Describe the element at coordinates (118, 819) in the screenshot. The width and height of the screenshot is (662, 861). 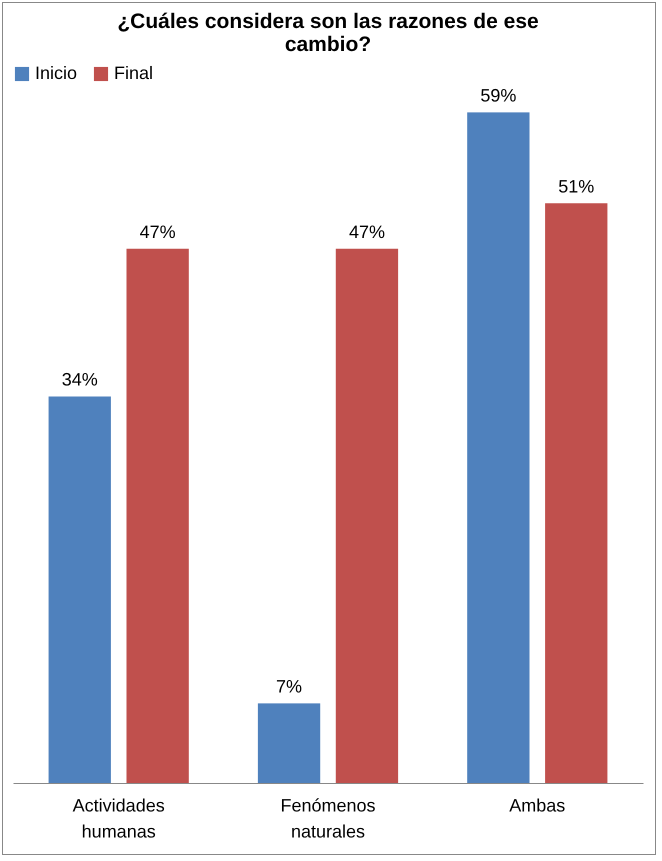
I see `x-tick-label: Actividades humanas` at that location.